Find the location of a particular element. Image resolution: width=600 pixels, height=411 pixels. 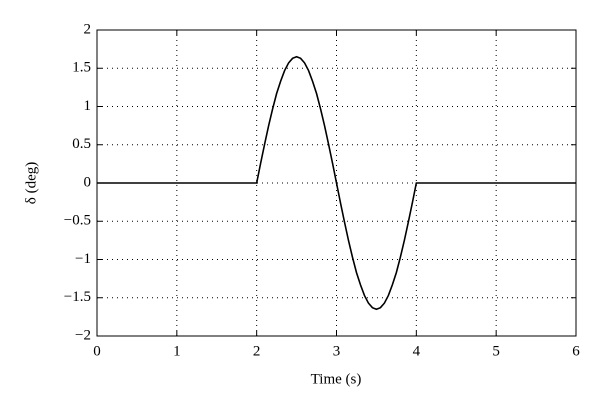

y-tick-label: 2 is located at coordinates (88, 29).